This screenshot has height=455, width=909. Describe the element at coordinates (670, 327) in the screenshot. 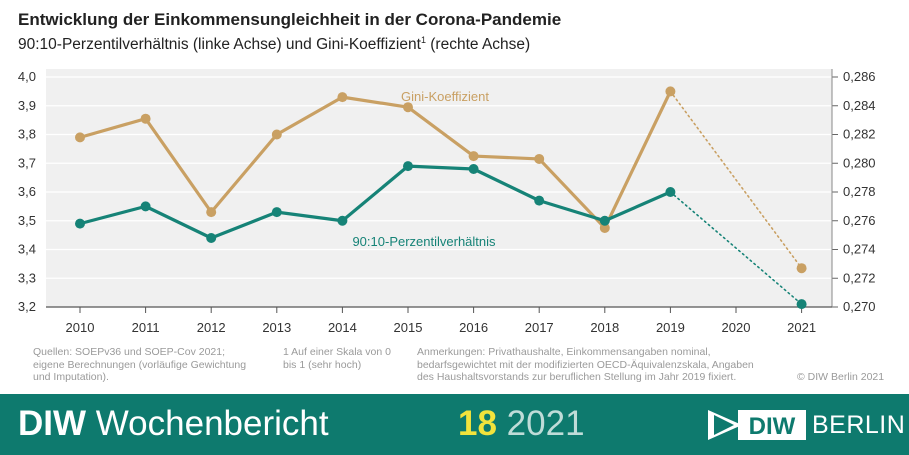

I see `x-tick-label: 2019` at that location.